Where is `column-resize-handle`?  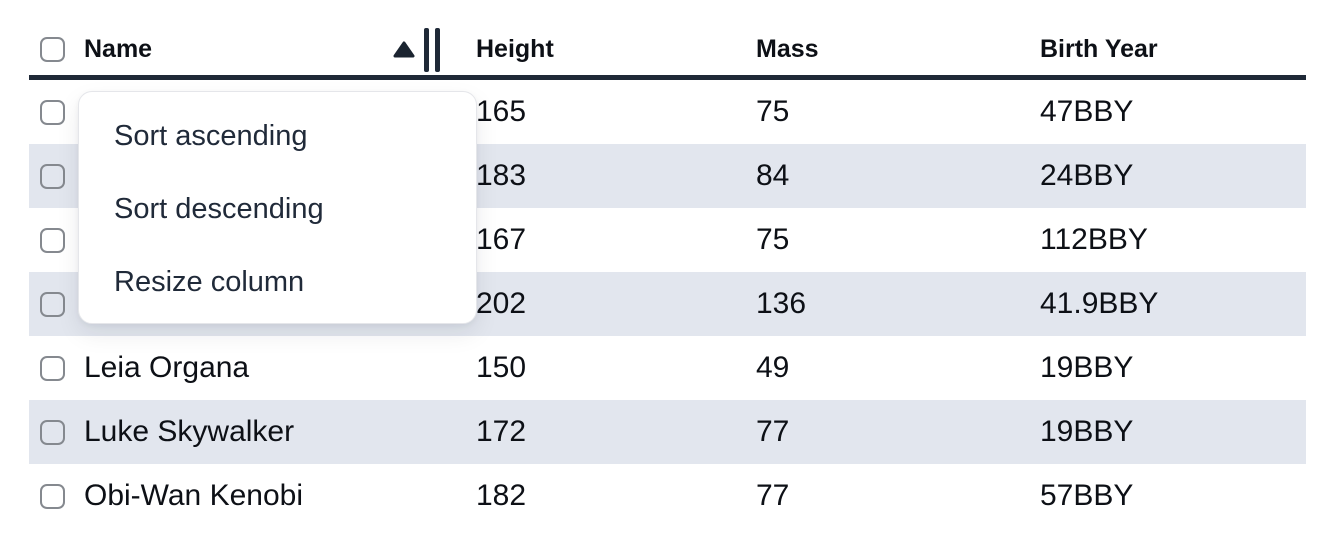
column-resize-handle is located at coordinates (432, 49).